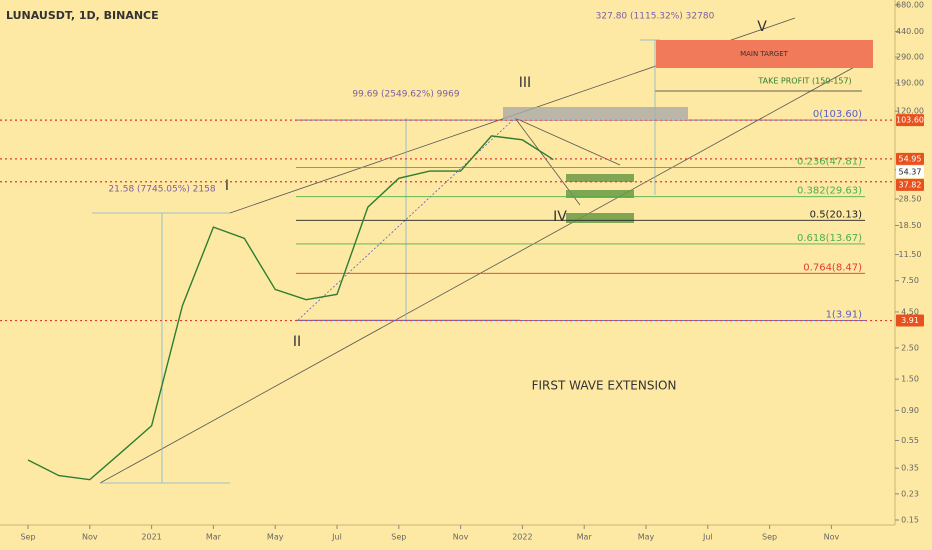  What do you see at coordinates (910, 5) in the screenshot?
I see `y-tick-label: 680.00` at bounding box center [910, 5].